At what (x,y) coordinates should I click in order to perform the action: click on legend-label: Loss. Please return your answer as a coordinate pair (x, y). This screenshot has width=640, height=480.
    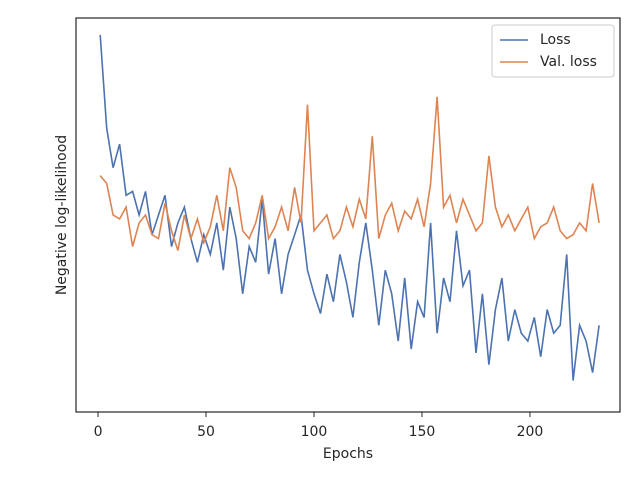
    Looking at the image, I should click on (555, 40).